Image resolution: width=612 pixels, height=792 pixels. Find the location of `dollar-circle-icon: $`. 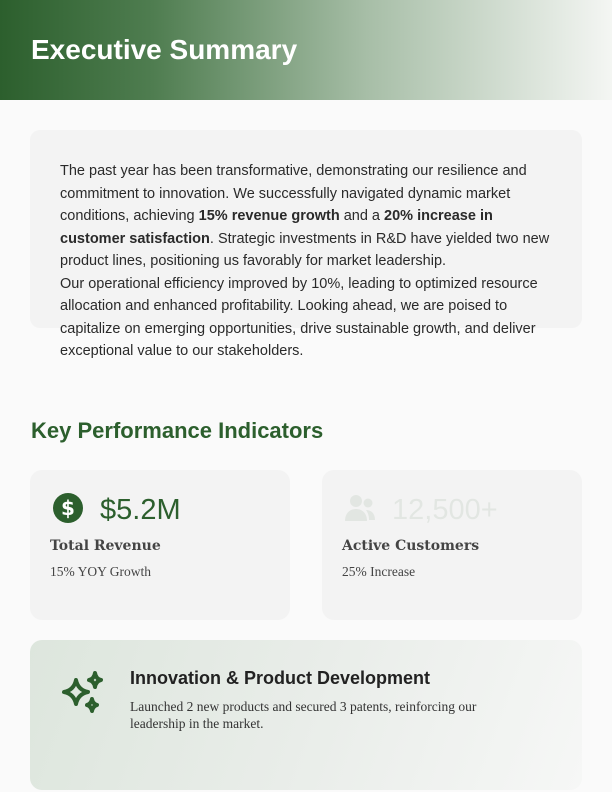

dollar-circle-icon: $ is located at coordinates (68, 508).